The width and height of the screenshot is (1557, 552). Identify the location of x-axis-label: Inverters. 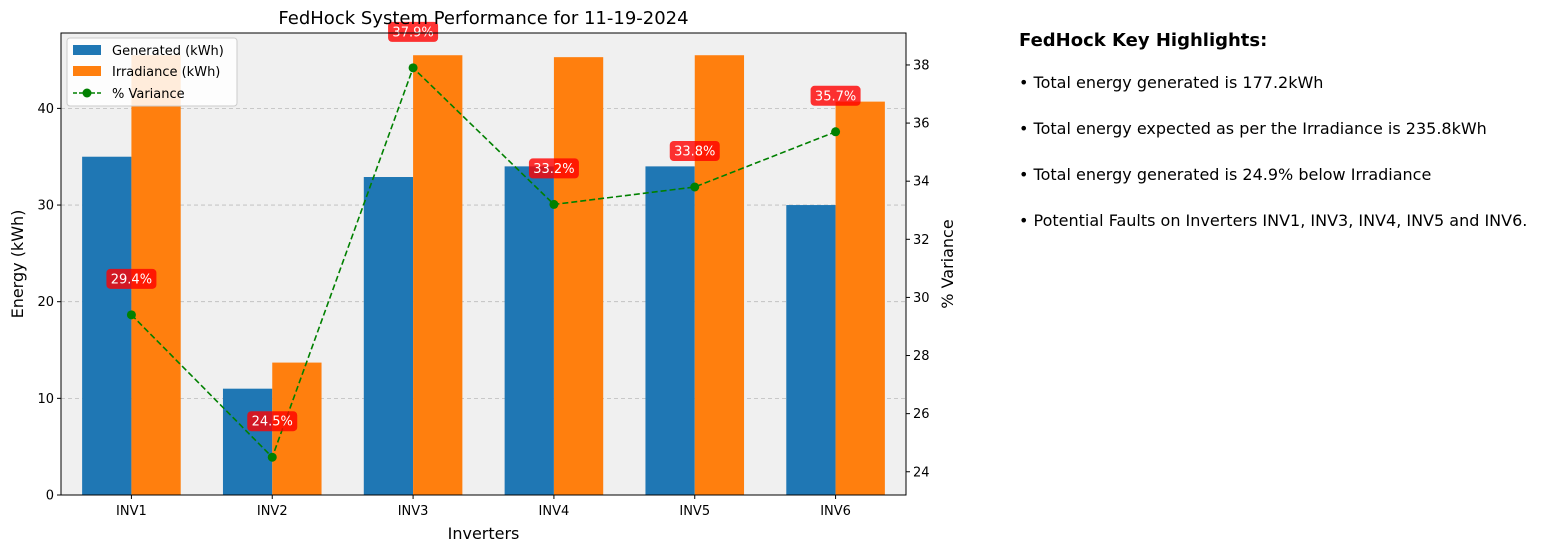
(484, 533).